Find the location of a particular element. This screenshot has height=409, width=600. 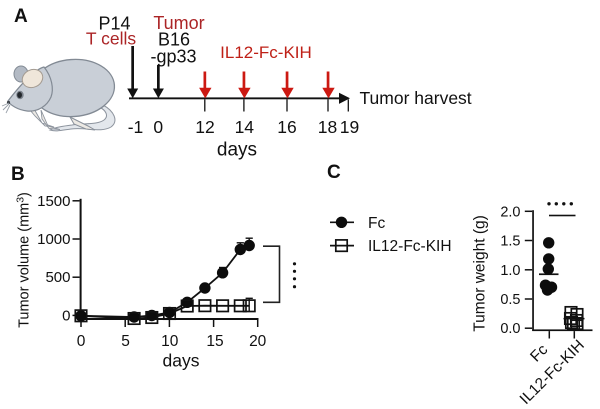

svg-text: 20 is located at coordinates (258, 341).